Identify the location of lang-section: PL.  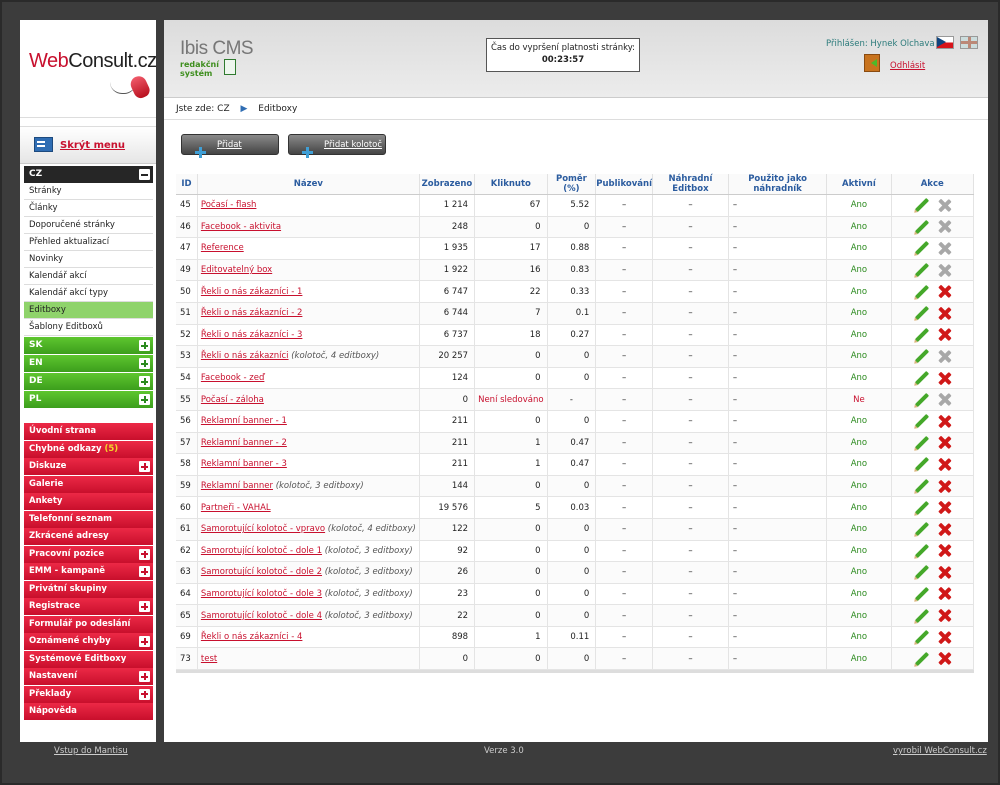
(88, 399).